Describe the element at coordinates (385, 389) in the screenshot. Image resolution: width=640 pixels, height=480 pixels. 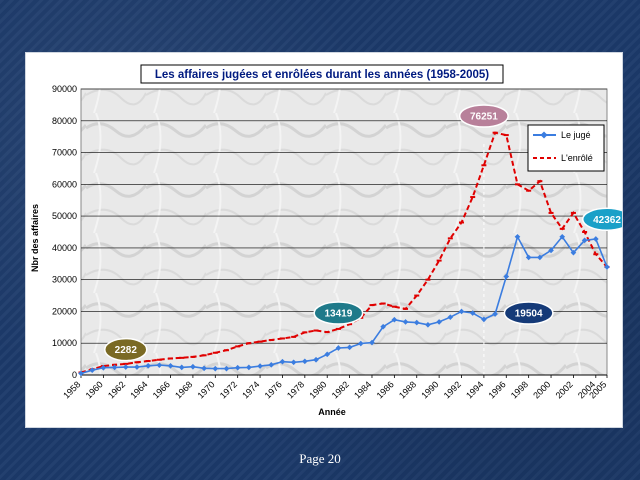
I see `x-tick-label: 1986` at that location.